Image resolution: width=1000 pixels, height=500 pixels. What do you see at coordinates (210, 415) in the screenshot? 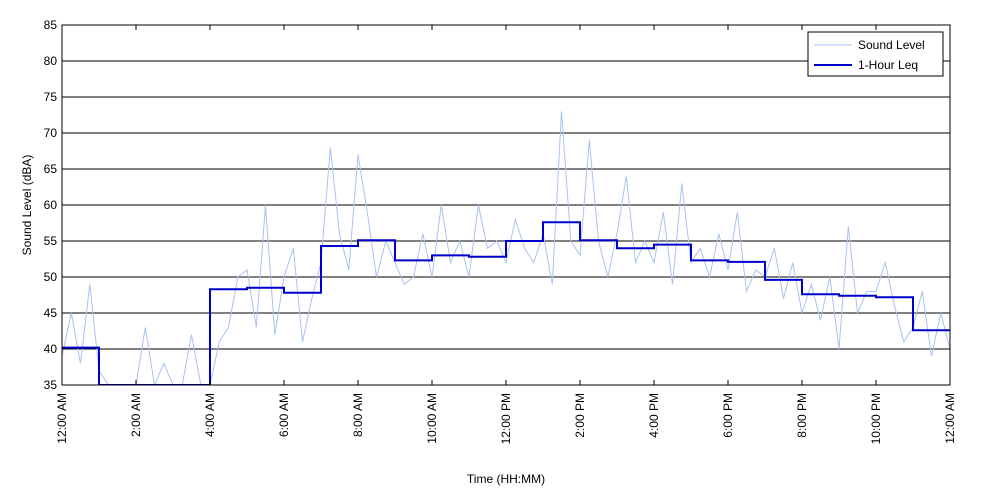
I see `x-tick-label: 4:00 AM` at bounding box center [210, 415].